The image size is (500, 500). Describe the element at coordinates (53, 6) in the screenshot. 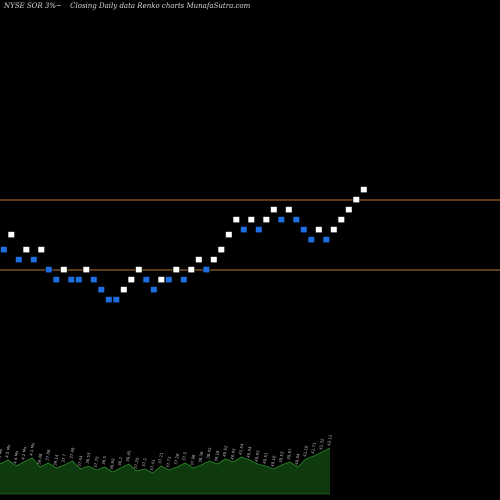

I see `arrow-label: 3%~` at that location.